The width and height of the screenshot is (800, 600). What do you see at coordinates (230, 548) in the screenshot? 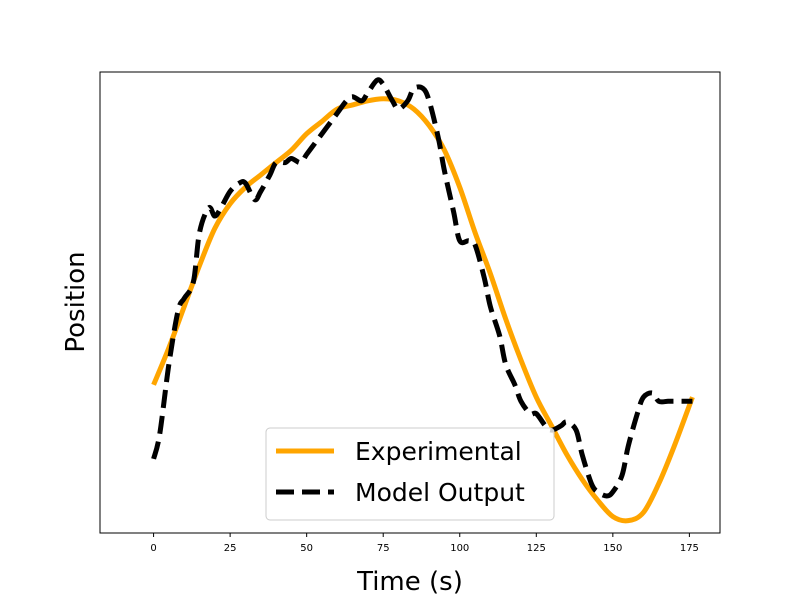
I see `x-tick-label: 25` at bounding box center [230, 548].